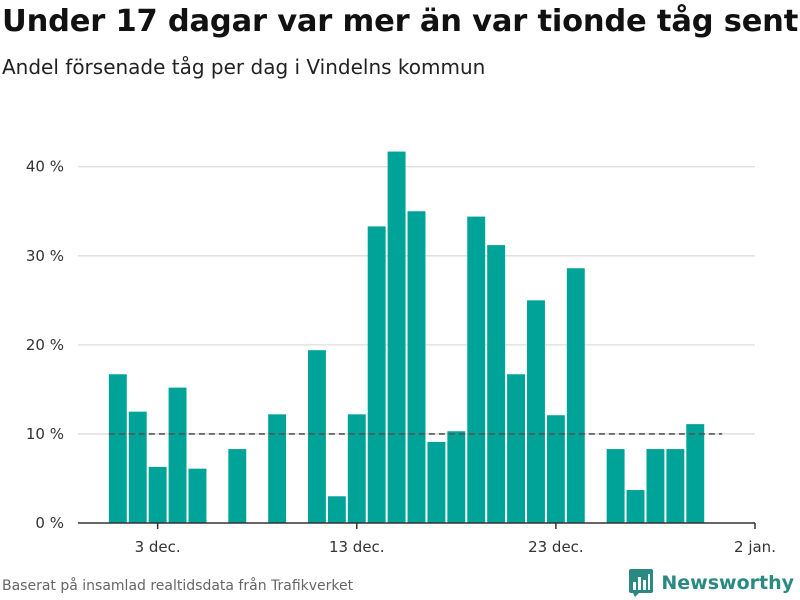 The image size is (800, 600). I want to click on x-tick-label: 2 jan., so click(755, 547).